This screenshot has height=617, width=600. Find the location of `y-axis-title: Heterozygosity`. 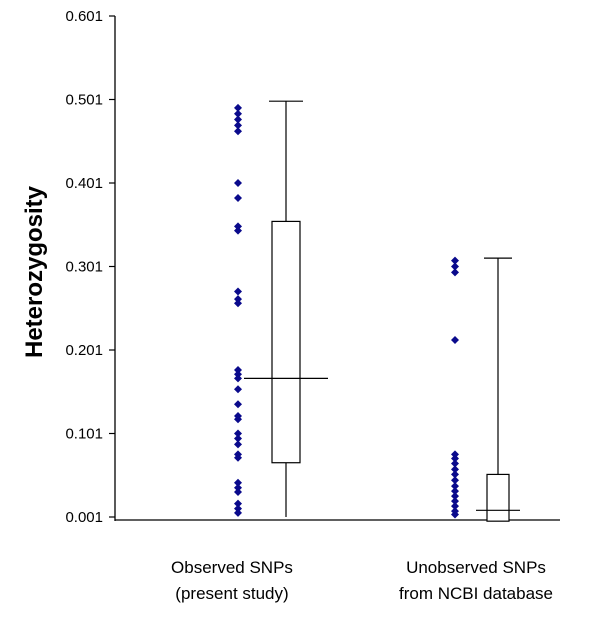

y-axis-title: Heterozygosity is located at coordinates (34, 271).